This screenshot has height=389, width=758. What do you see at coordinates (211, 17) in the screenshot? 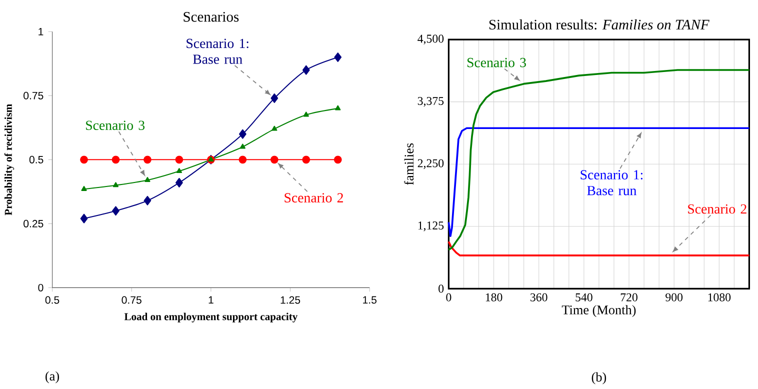
I see `chart-title: Scenarios` at bounding box center [211, 17].